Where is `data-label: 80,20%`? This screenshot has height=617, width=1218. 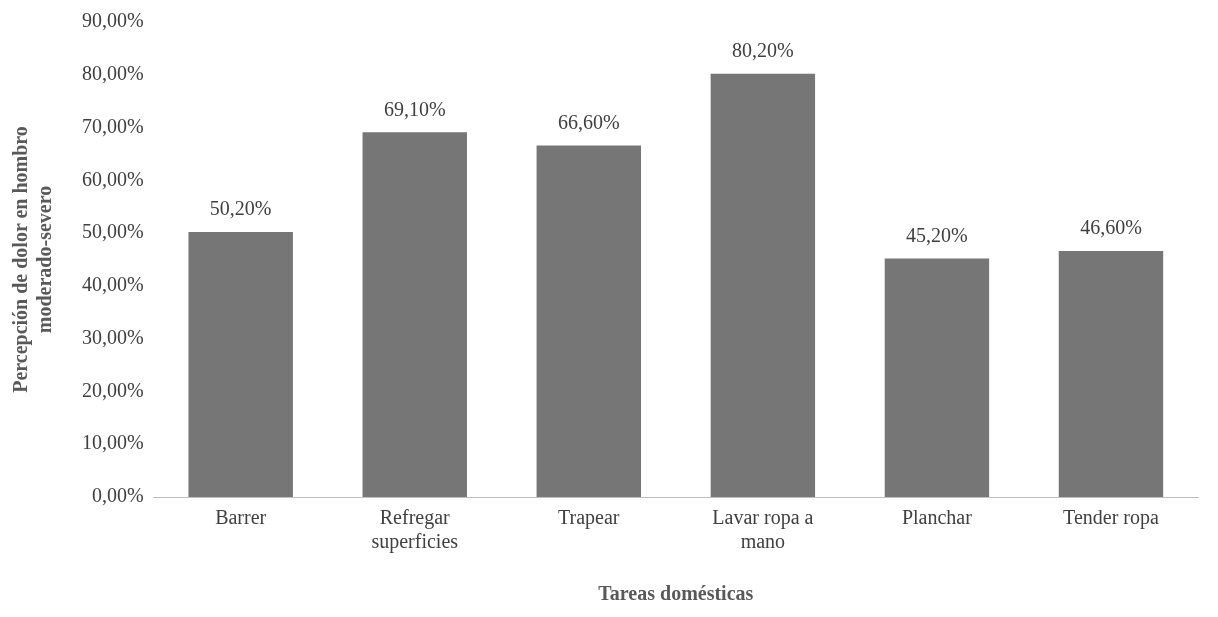 data-label: 80,20% is located at coordinates (763, 49).